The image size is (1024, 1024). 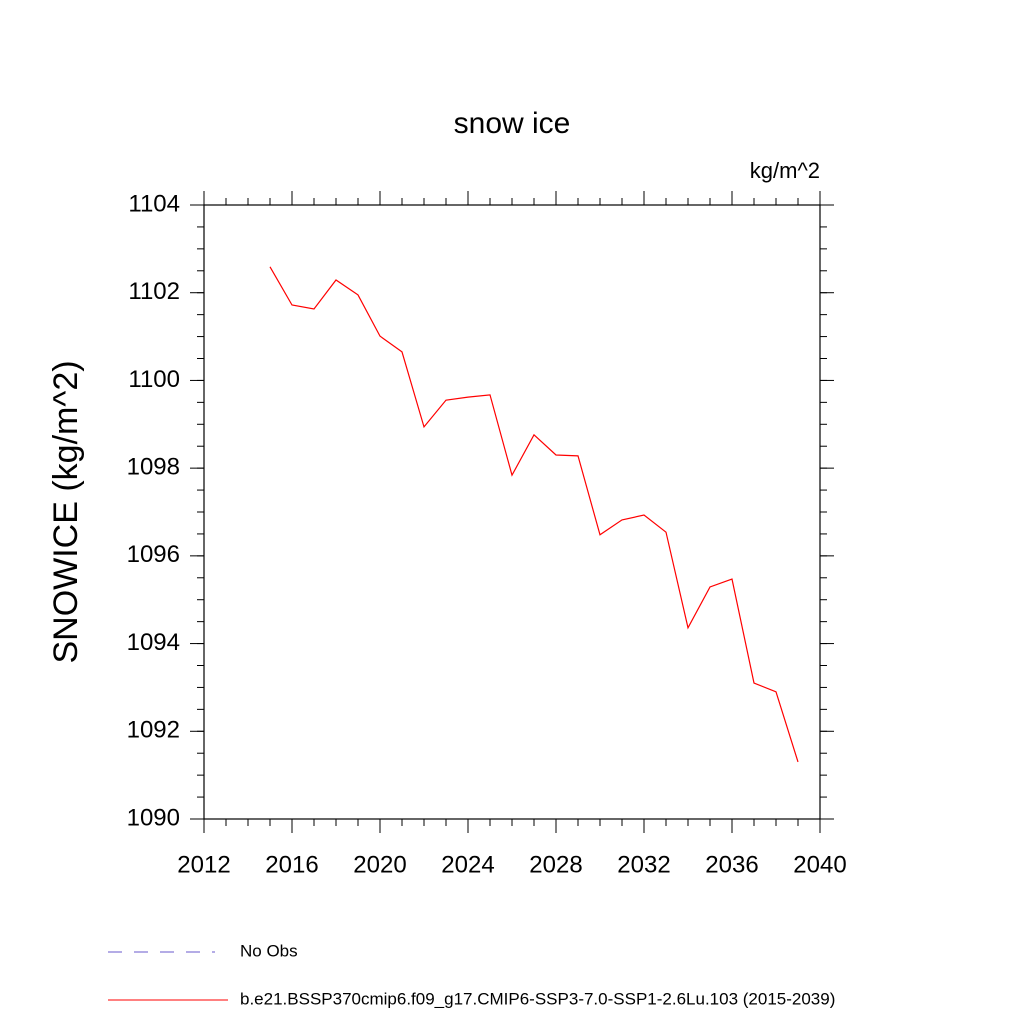 I want to click on x-tick-label: 2012, so click(x=203, y=864).